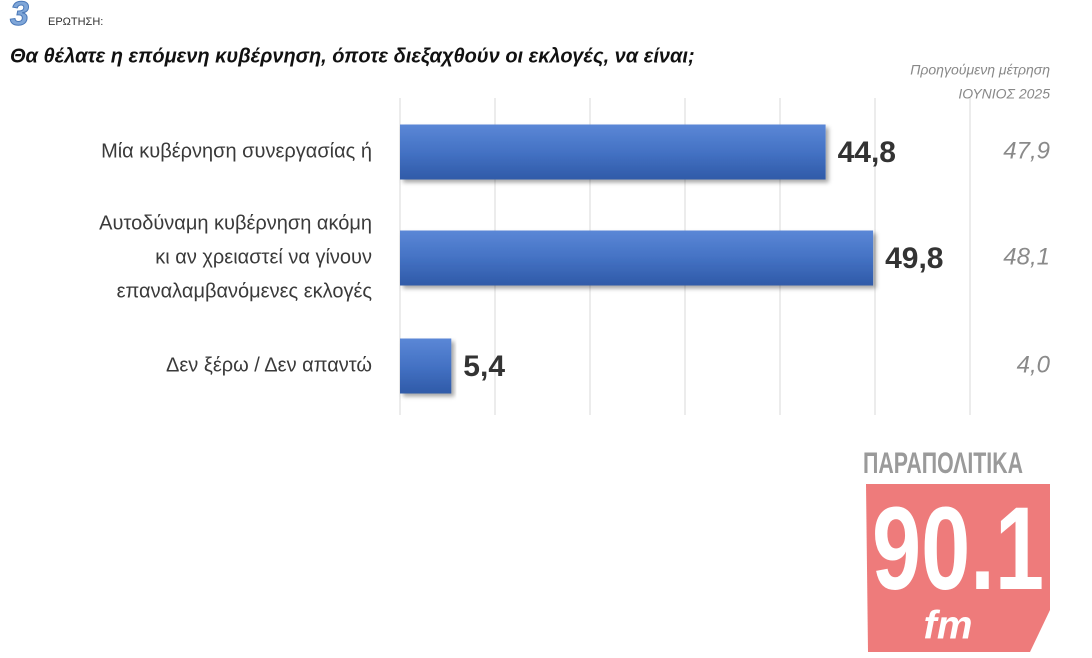 The width and height of the screenshot is (1092, 658). I want to click on value-label: 5,4, so click(484, 366).